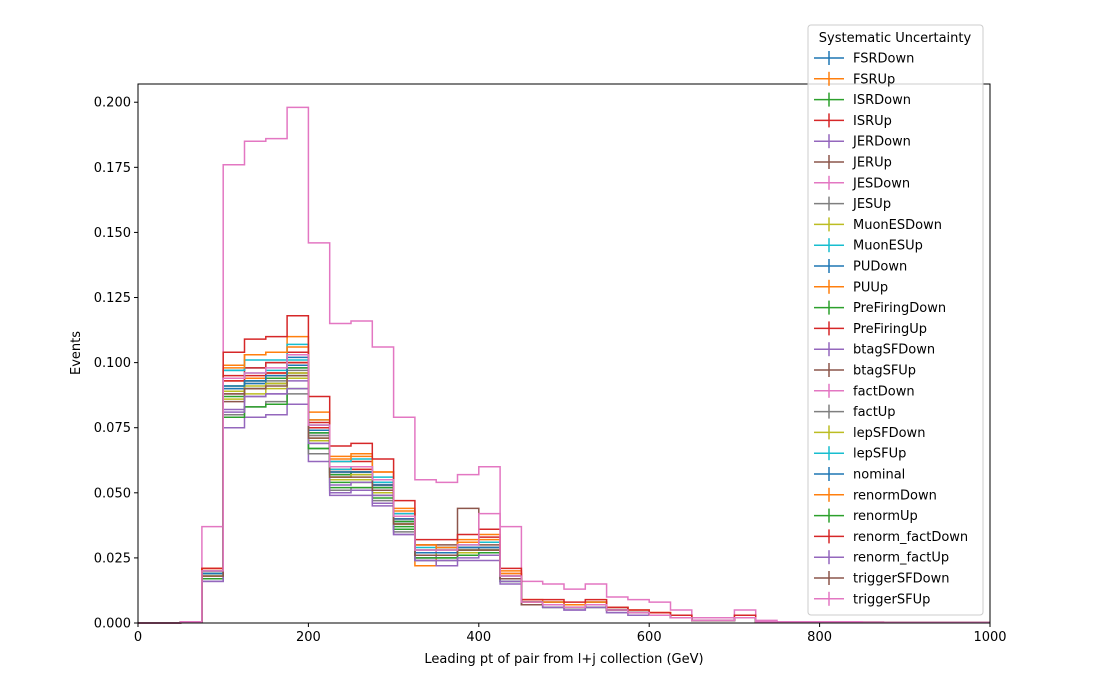  I want to click on legend-label: ISRUp, so click(872, 121).